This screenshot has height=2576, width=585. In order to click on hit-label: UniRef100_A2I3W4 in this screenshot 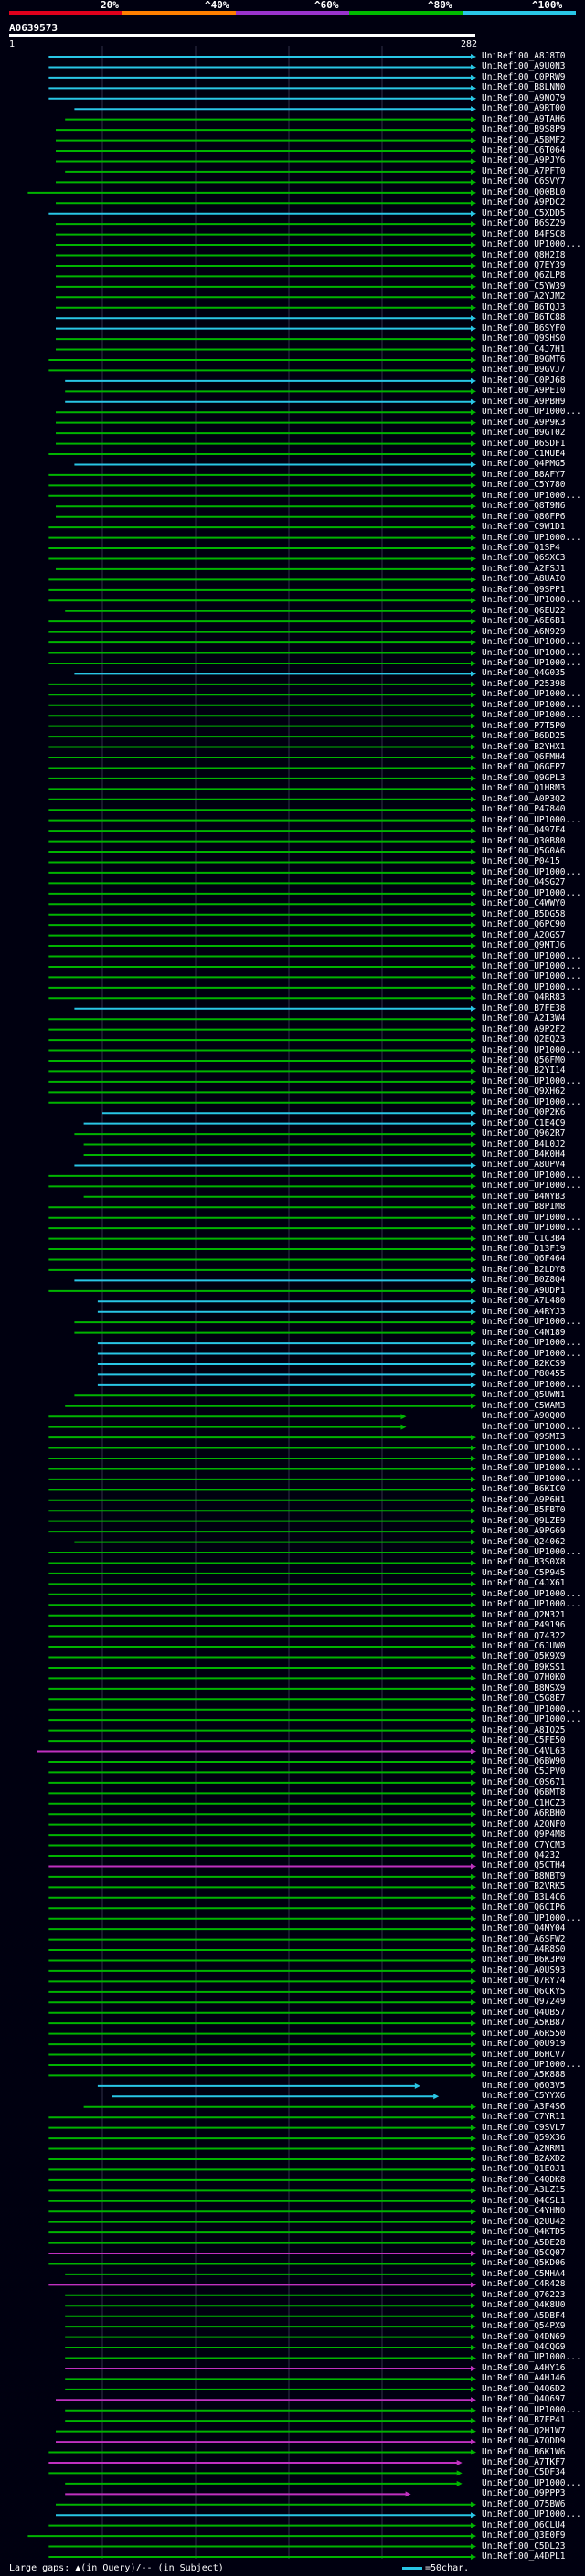, I will do `click(524, 1018)`.